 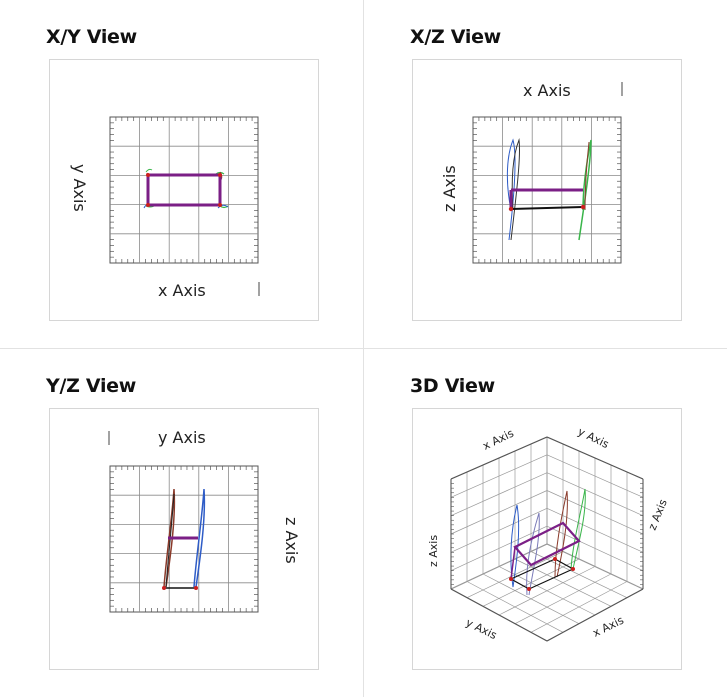 I want to click on xz-z-axis-label: z Axis, so click(x=449, y=188).